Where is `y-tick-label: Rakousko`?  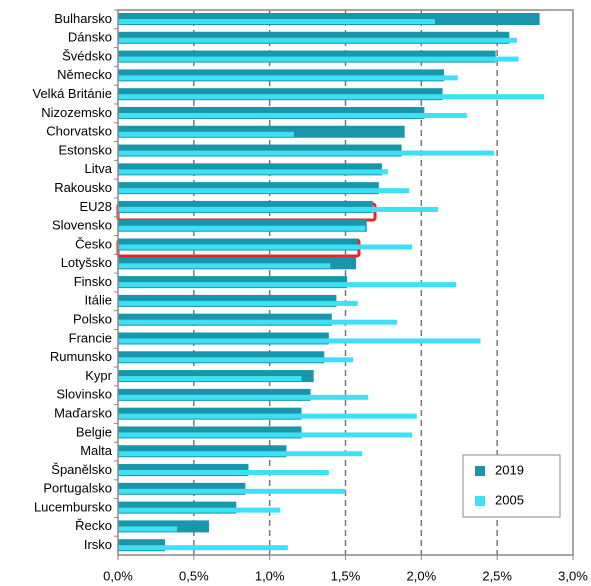
y-tick-label: Rakousko is located at coordinates (83, 187).